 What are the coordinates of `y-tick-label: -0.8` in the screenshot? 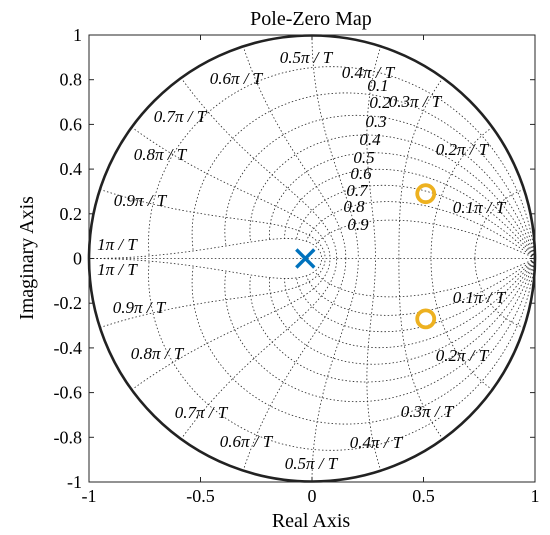 It's located at (68, 437).